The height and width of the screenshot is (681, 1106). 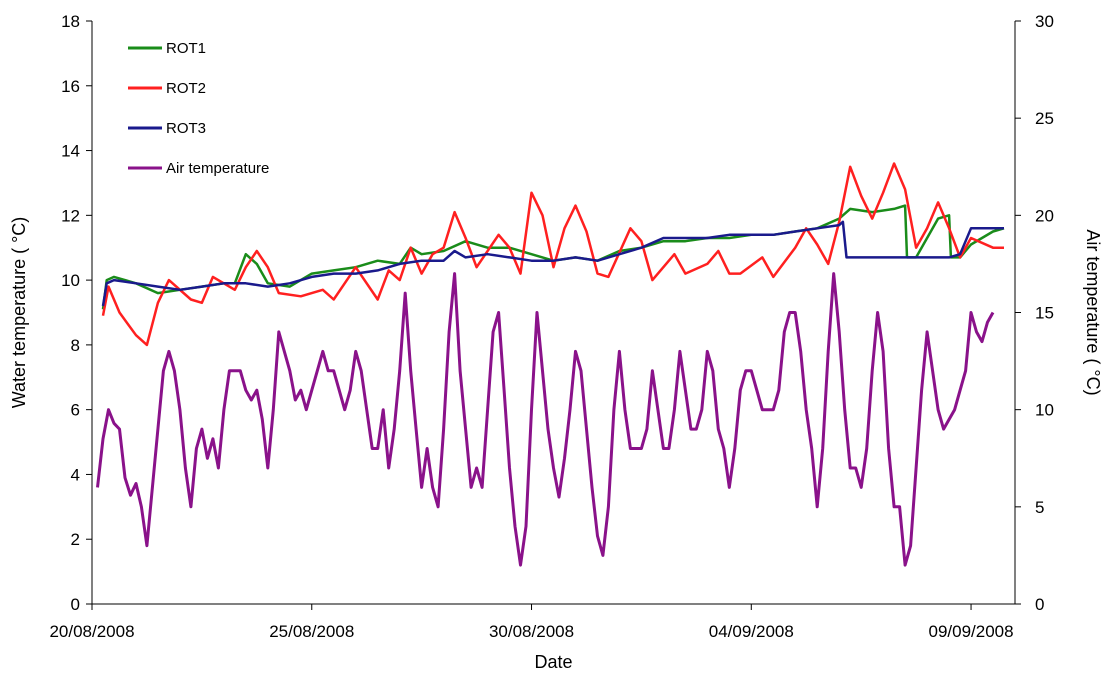 What do you see at coordinates (198, 108) in the screenshot?
I see `legend: ROT1 ROT2 ROT3 Air temperature` at bounding box center [198, 108].